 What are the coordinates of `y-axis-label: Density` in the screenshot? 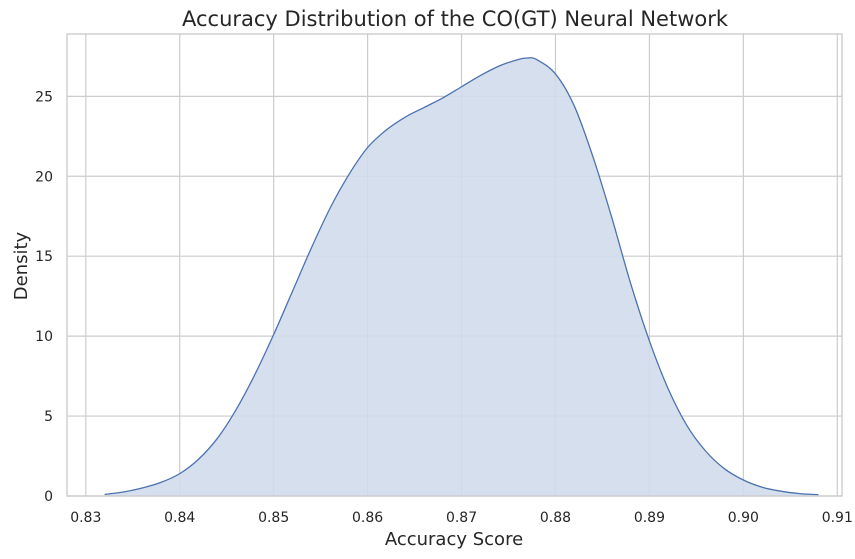 It's located at (21, 265).